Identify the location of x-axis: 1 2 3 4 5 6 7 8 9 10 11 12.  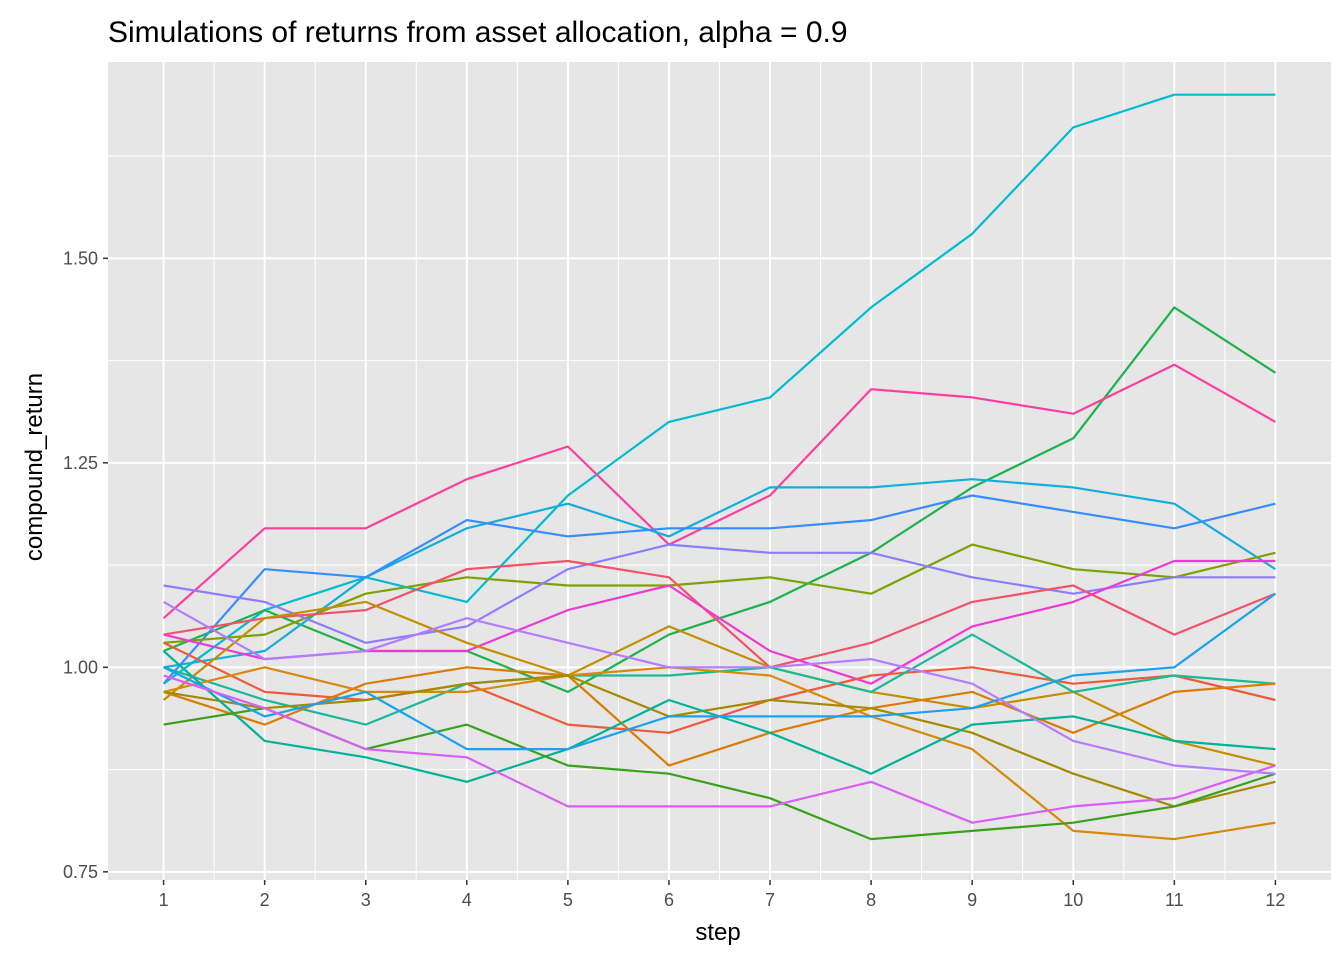
(722, 895).